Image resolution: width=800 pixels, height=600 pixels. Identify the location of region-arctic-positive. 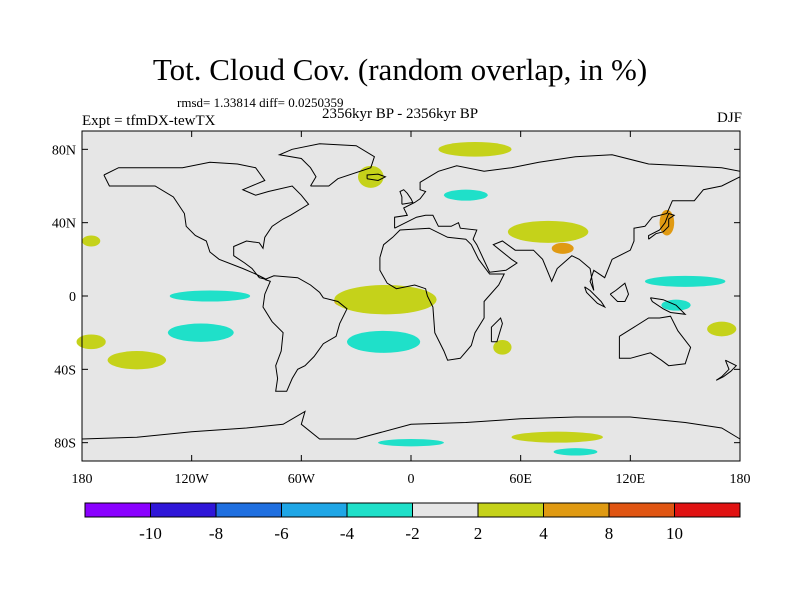
(475, 149).